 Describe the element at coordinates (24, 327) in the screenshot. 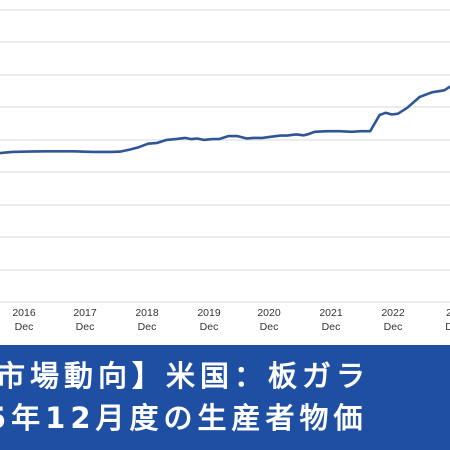

I see `x-tick-month-0: Dec` at that location.